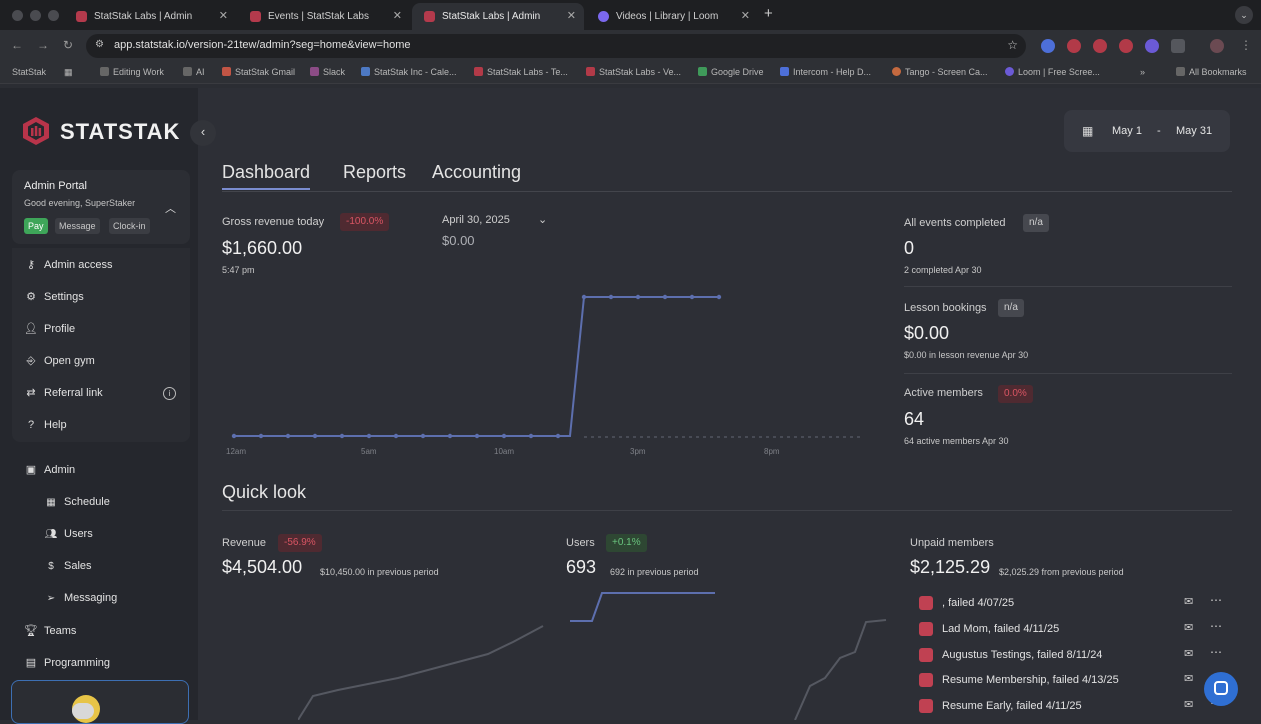 The image size is (1261, 724). Describe the element at coordinates (35, 15) in the screenshot. I see `minimize-window-button` at that location.